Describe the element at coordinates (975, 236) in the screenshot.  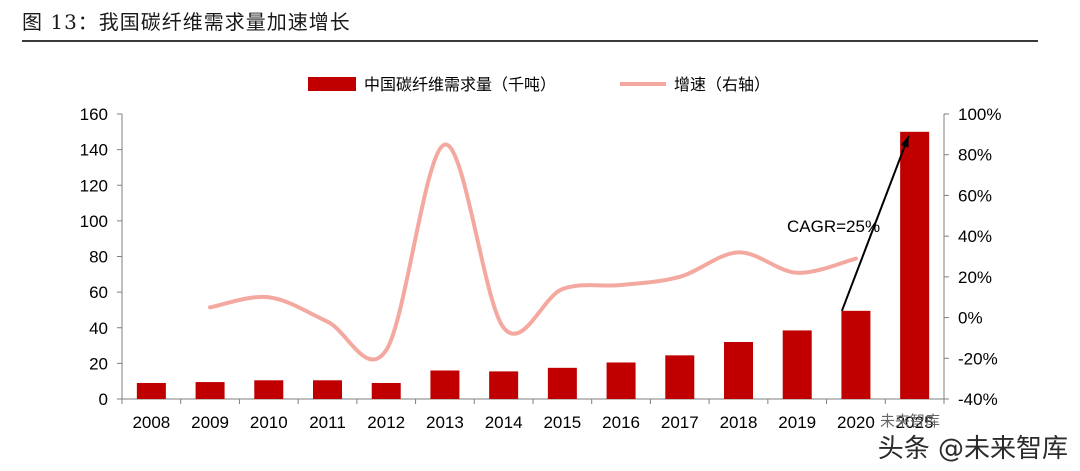
I see `right-tick-label: 40%` at that location.